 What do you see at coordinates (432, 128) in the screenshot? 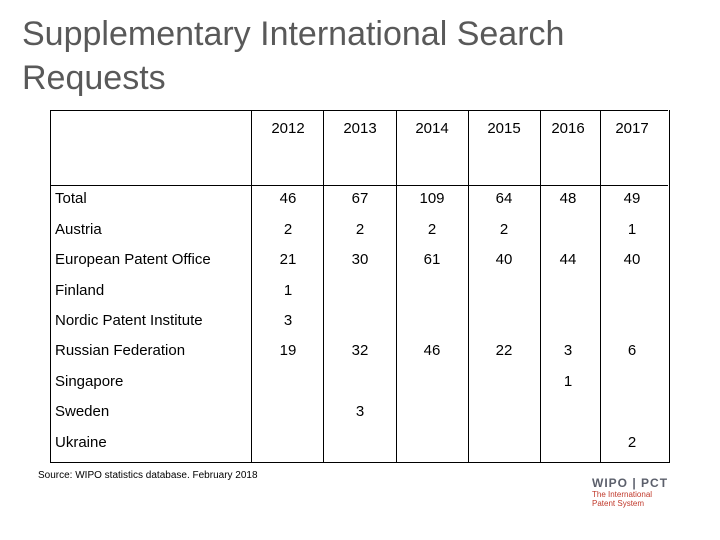
I see `column-header-2: 2014` at bounding box center [432, 128].